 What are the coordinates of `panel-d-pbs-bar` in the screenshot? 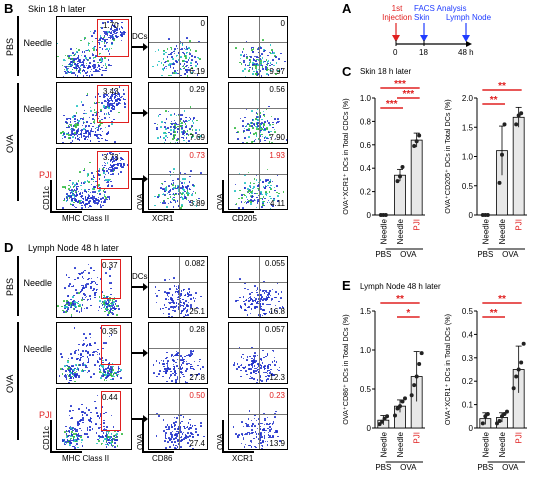 It's located at (18, 286).